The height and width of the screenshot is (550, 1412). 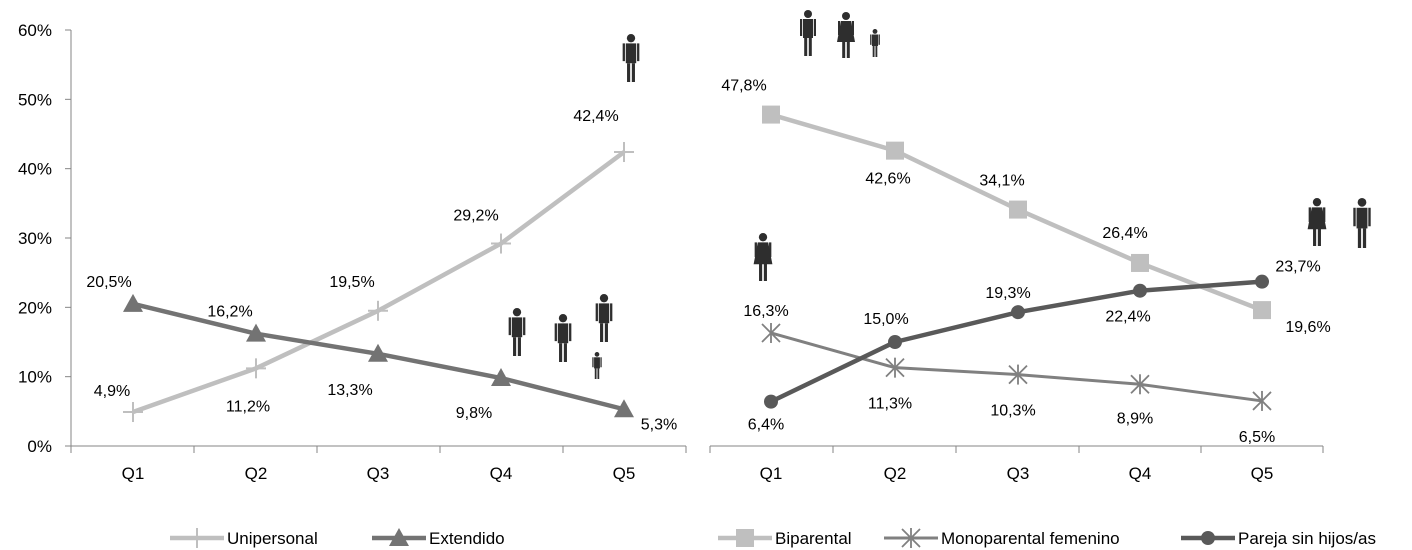 I want to click on point-pareja-sin-hijos-as-q1, so click(x=771, y=401).